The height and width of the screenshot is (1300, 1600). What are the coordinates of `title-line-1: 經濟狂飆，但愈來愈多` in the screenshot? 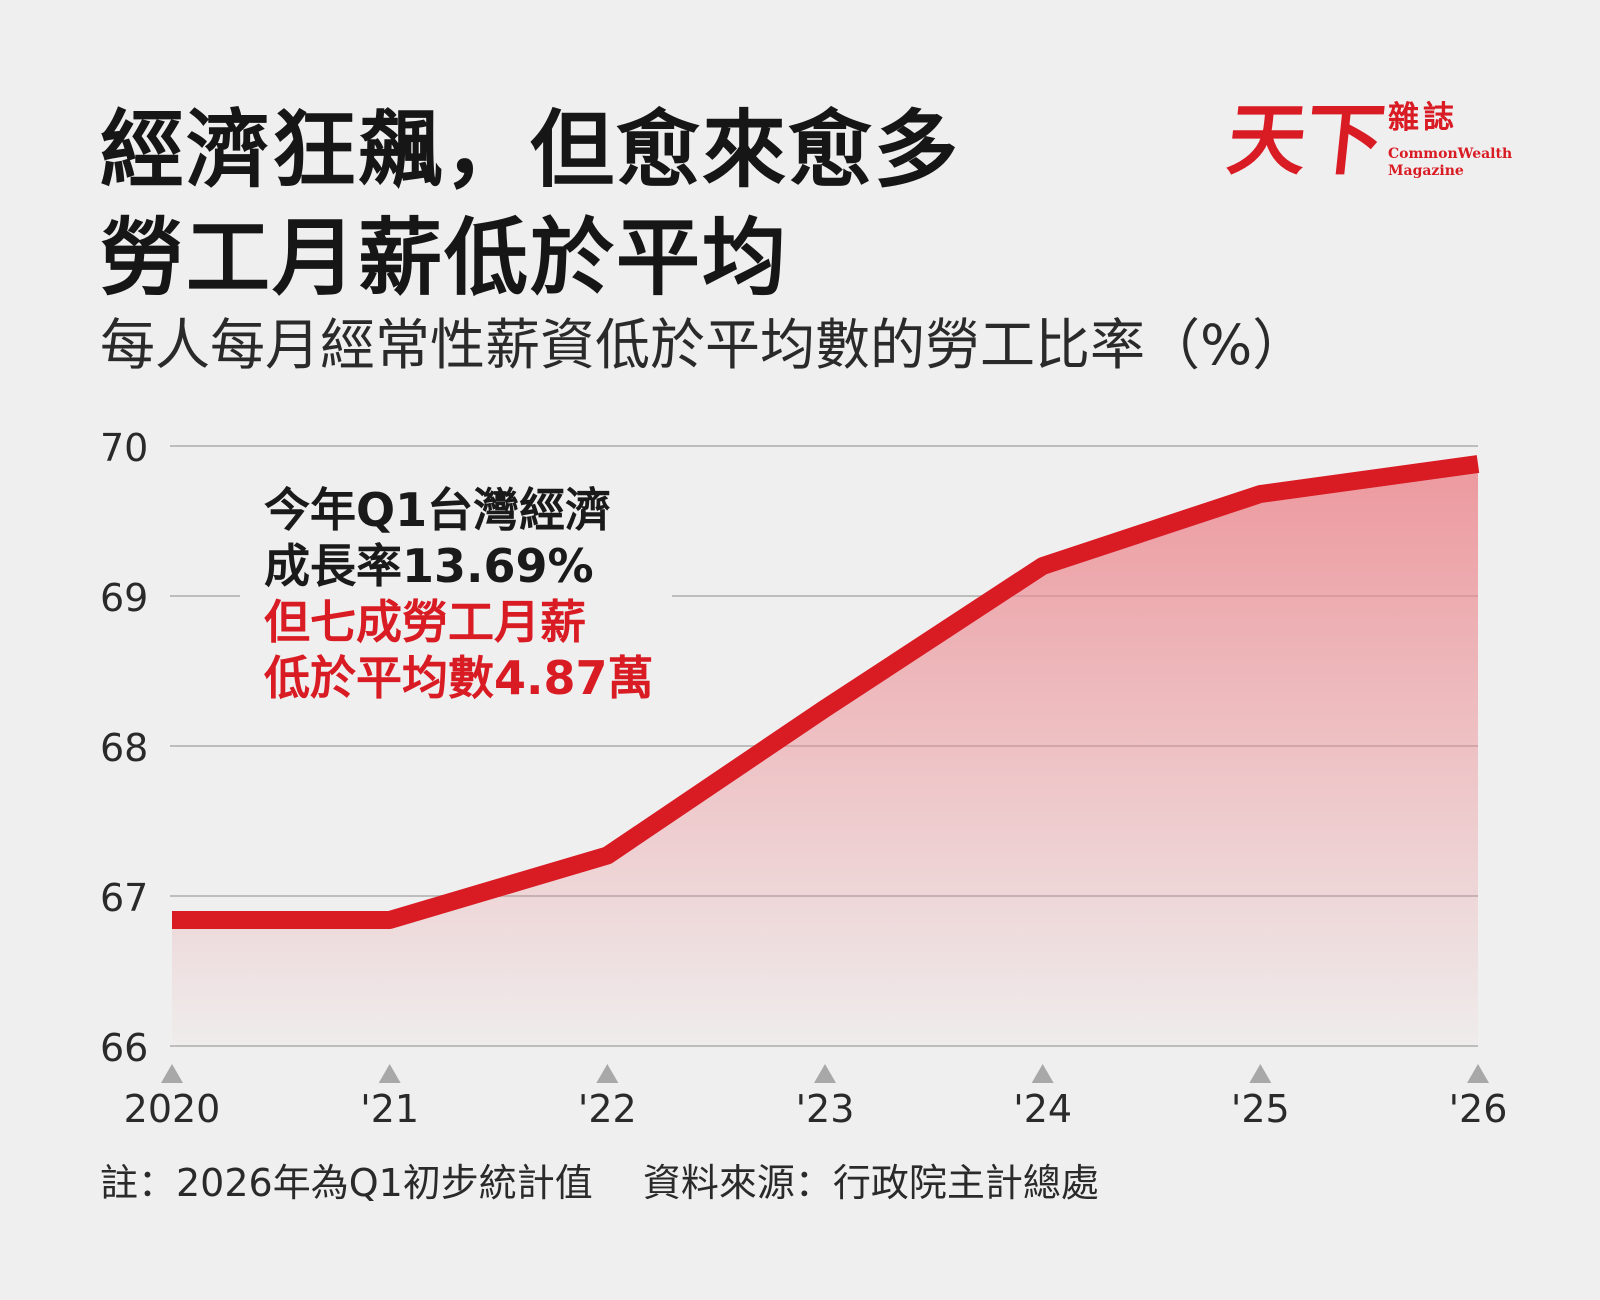 It's located at (530, 150).